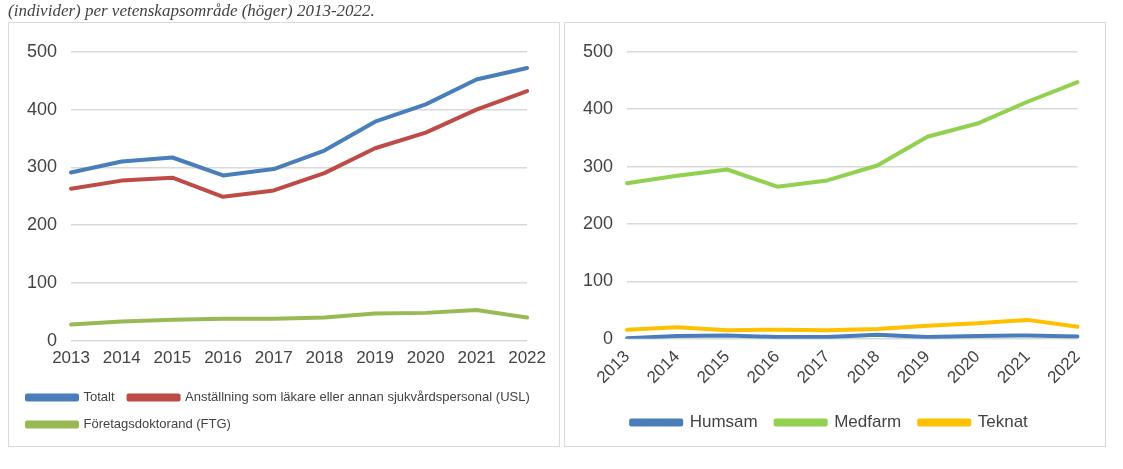 The width and height of the screenshot is (1123, 469). What do you see at coordinates (425, 358) in the screenshot?
I see `x-tick-label: 2020` at bounding box center [425, 358].